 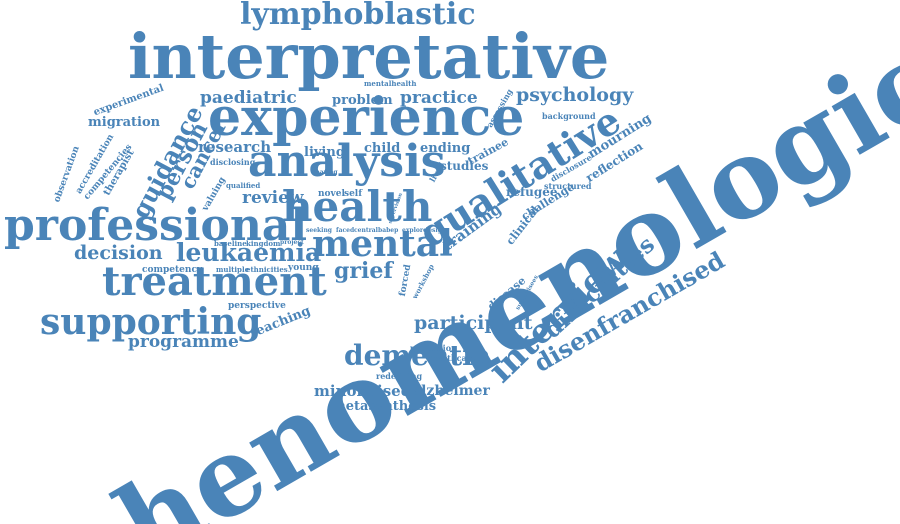 What do you see at coordinates (363, 271) in the screenshot?
I see `word-grief: grief` at bounding box center [363, 271].